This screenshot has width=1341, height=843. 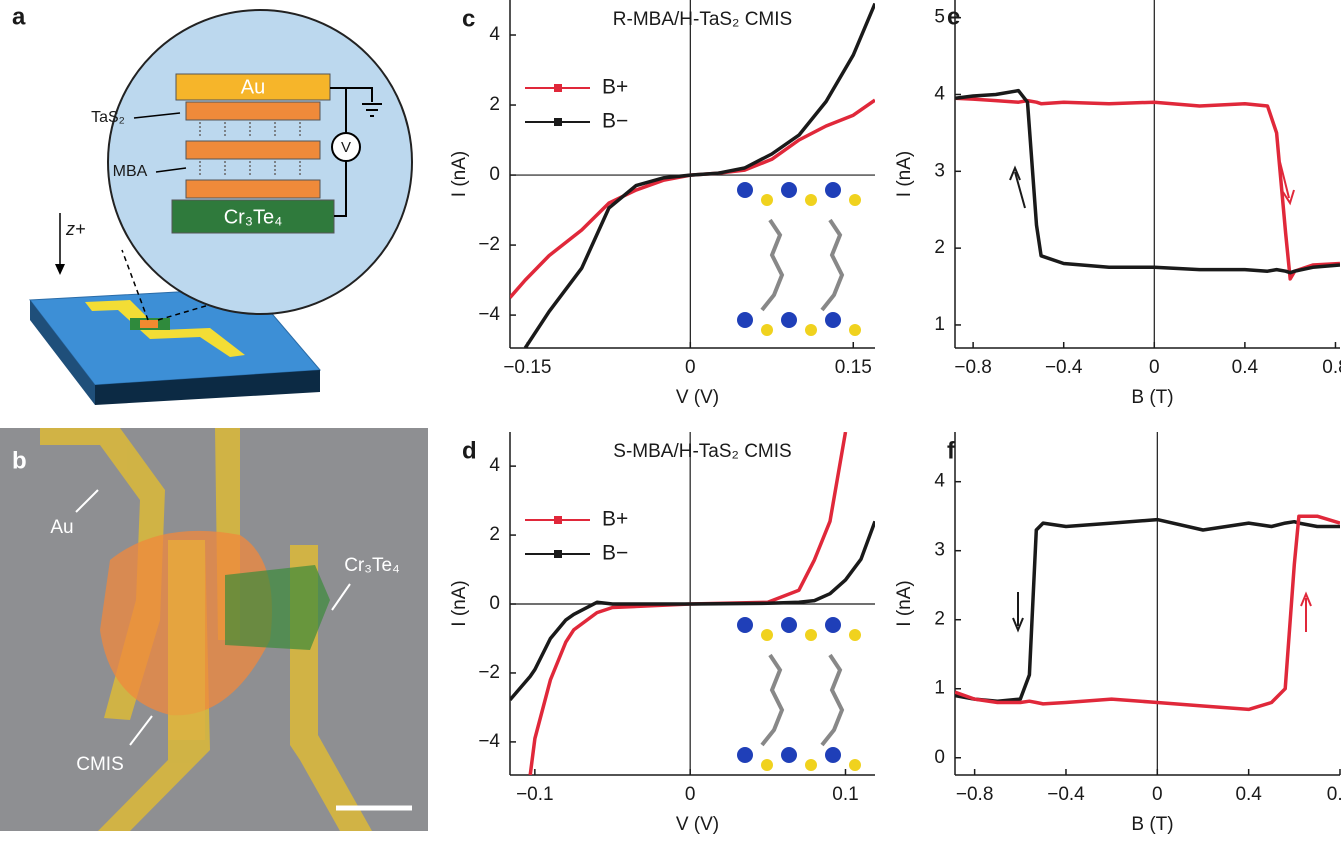 I want to click on panel-label: e, so click(x=953, y=16).